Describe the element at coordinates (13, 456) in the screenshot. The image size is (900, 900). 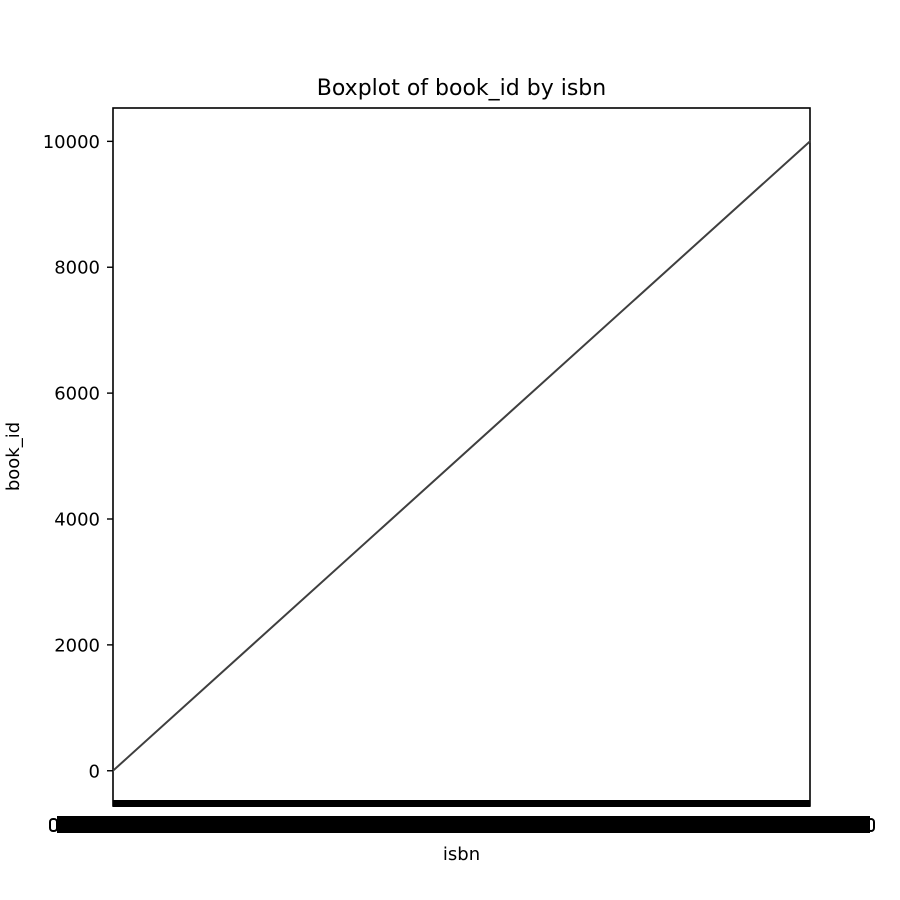
I see `y-axis-label: book_id` at that location.